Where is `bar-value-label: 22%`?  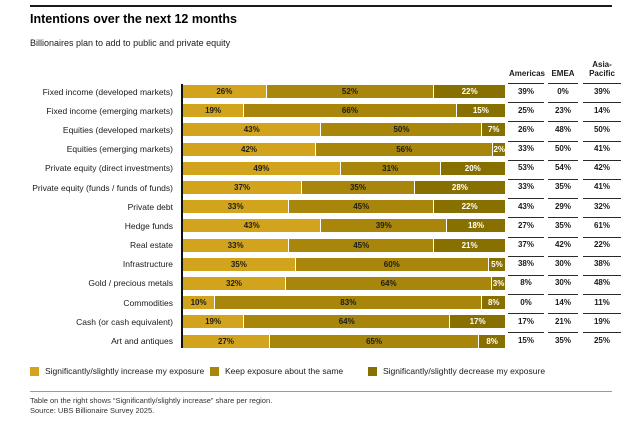
bar-value-label: 22% is located at coordinates (469, 92).